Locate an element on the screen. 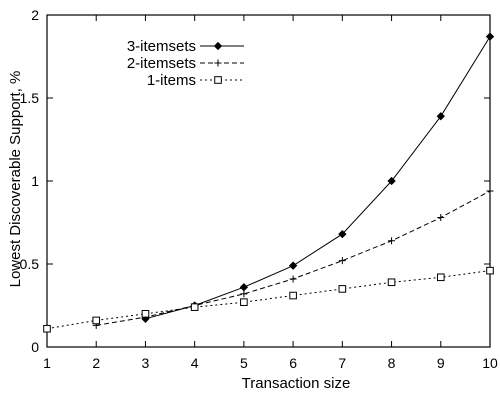 Image resolution: width=500 pixels, height=397 pixels. x-tick-label: 7 is located at coordinates (342, 363).